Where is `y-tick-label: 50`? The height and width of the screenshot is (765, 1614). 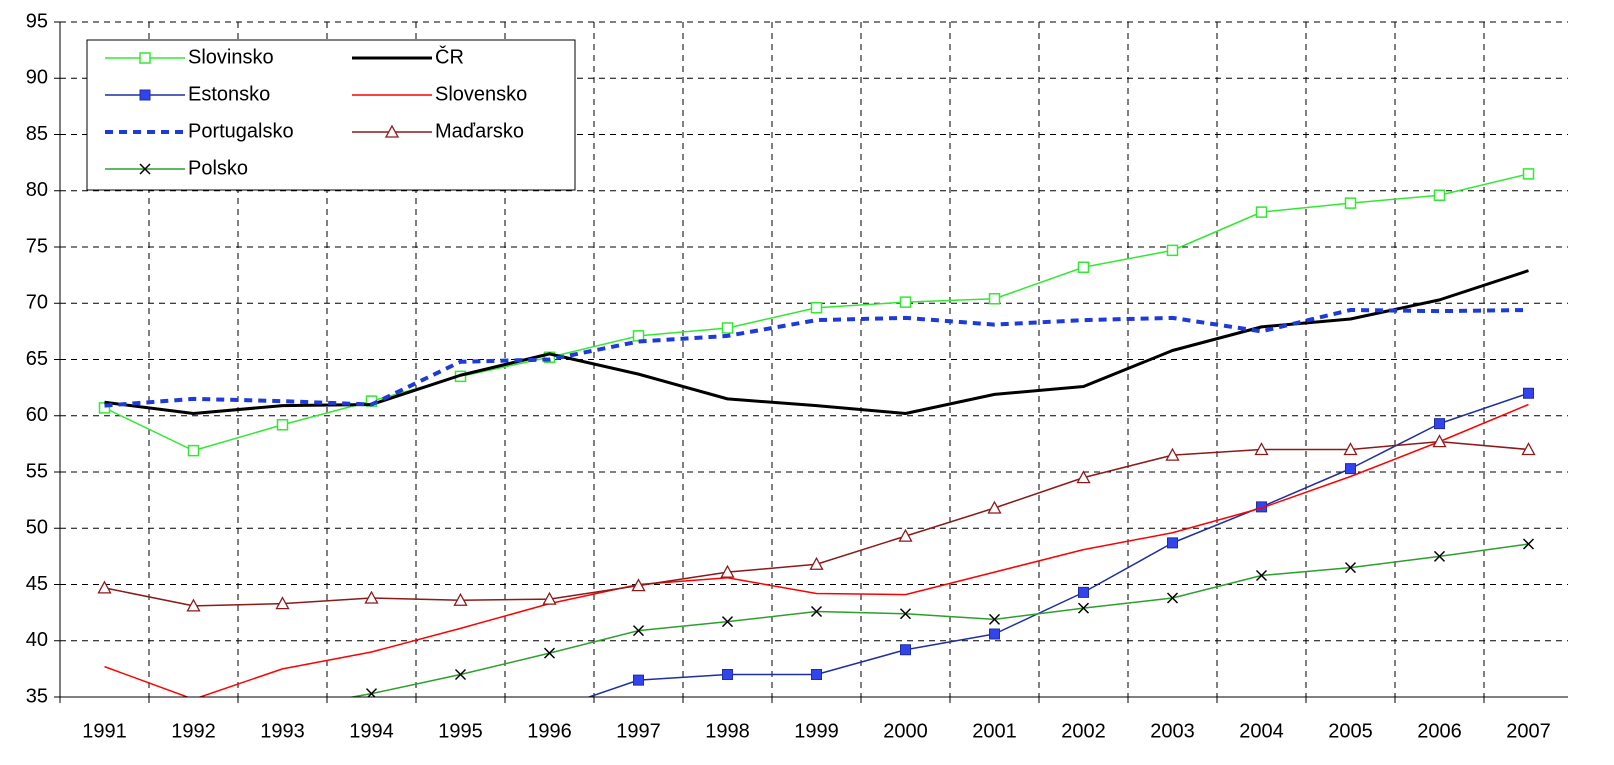 y-tick-label: 50 is located at coordinates (37, 528).